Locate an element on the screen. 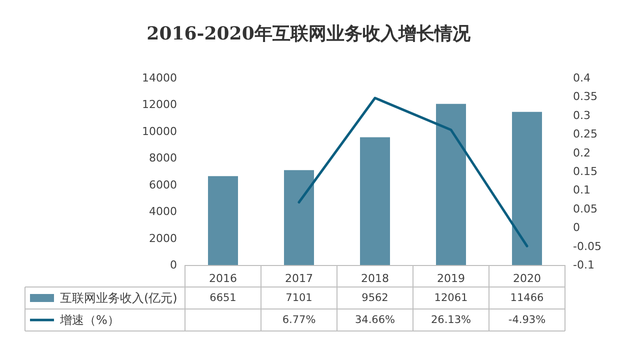  legend-label: 增速（%） is located at coordinates (89, 320).